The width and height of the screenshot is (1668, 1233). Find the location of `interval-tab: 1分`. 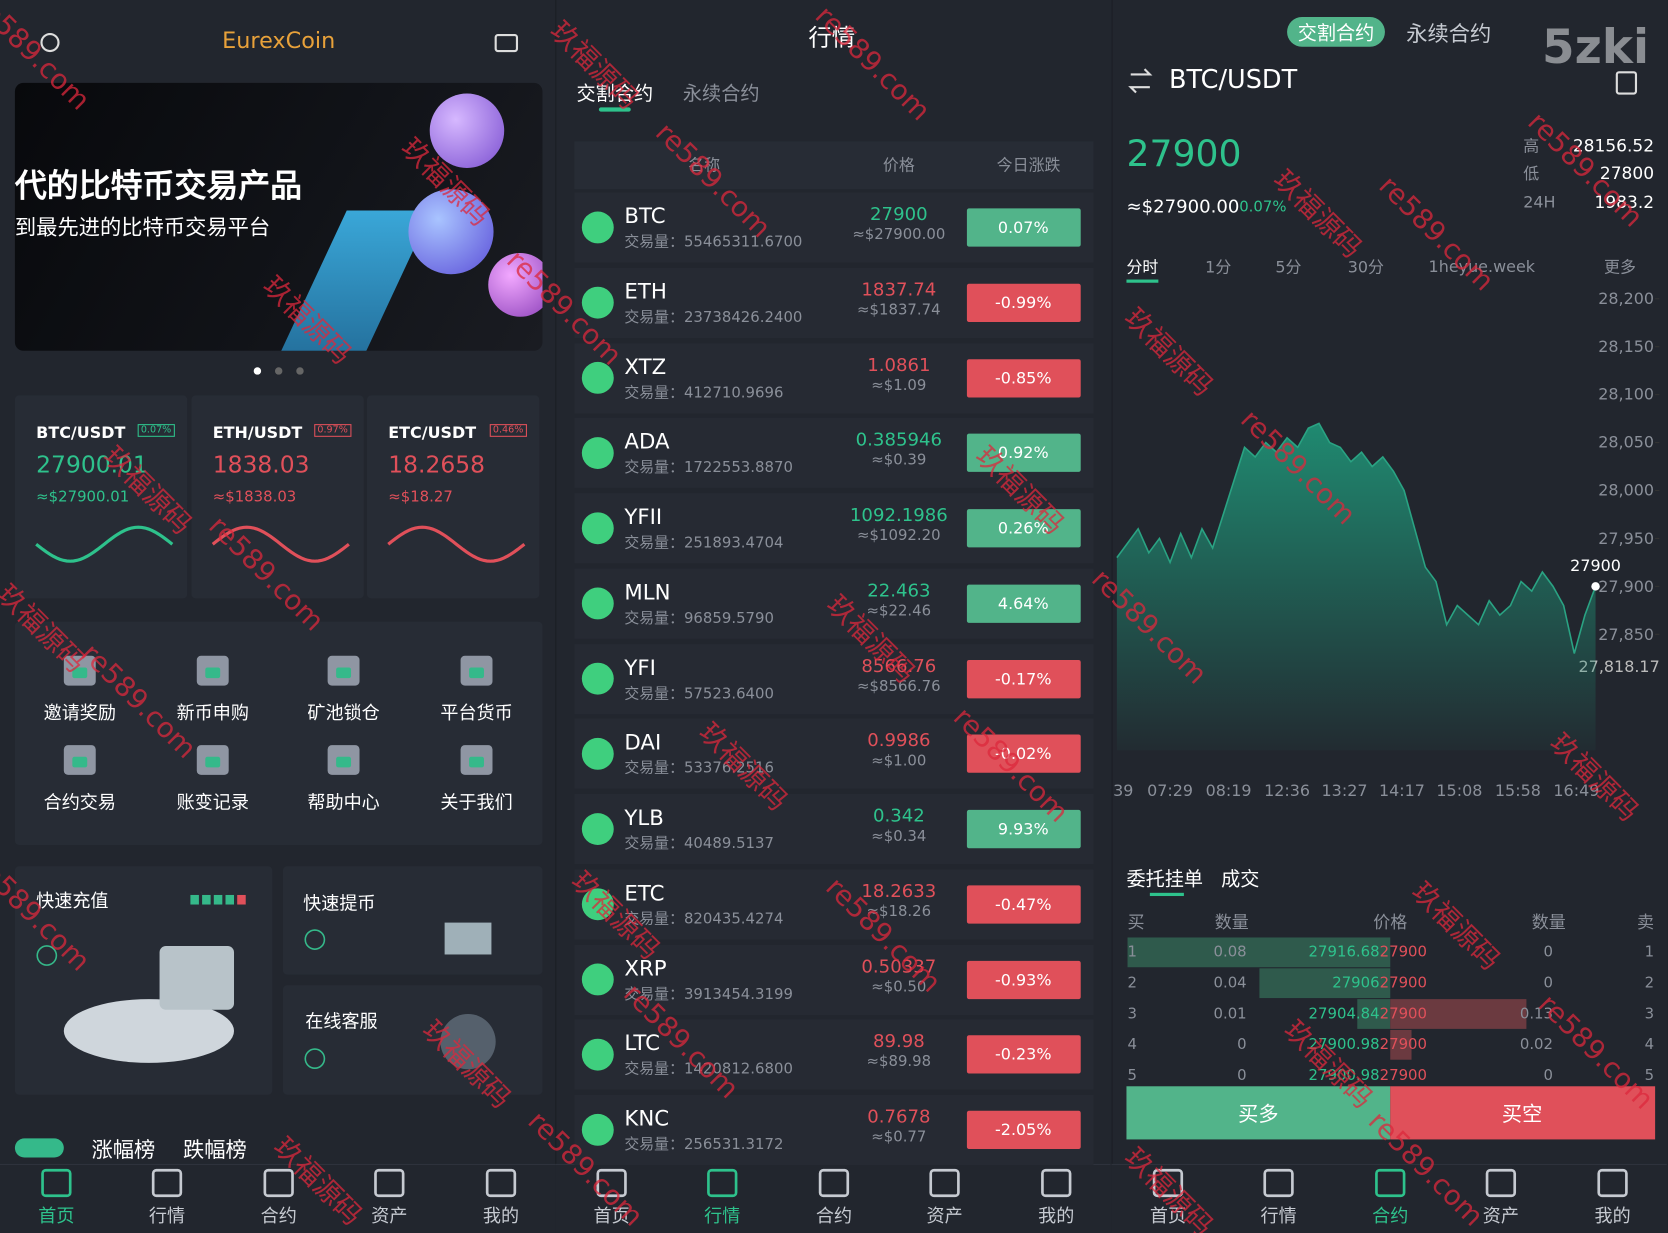

interval-tab: 1分 is located at coordinates (1218, 267).